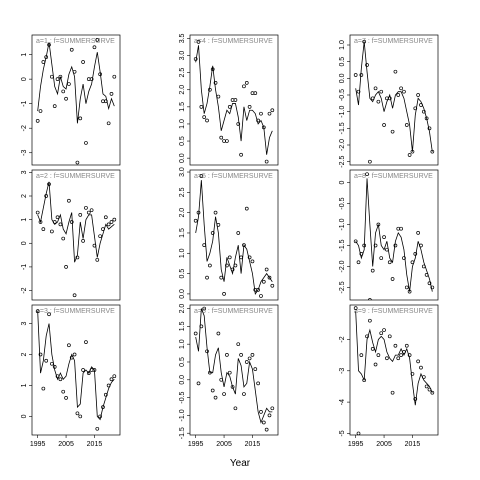 This screenshot has height=480, width=480. I want to click on x-tick-label: 2005, so click(224, 444).